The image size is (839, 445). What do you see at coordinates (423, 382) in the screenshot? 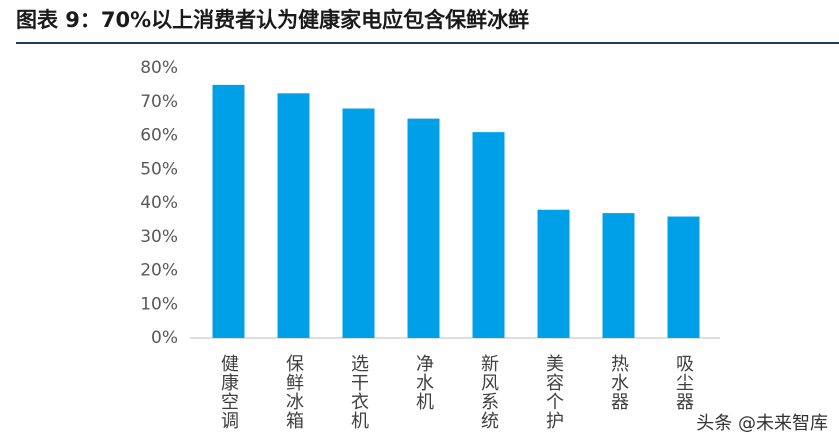
I see `x-tick-label: 净水机` at bounding box center [423, 382].